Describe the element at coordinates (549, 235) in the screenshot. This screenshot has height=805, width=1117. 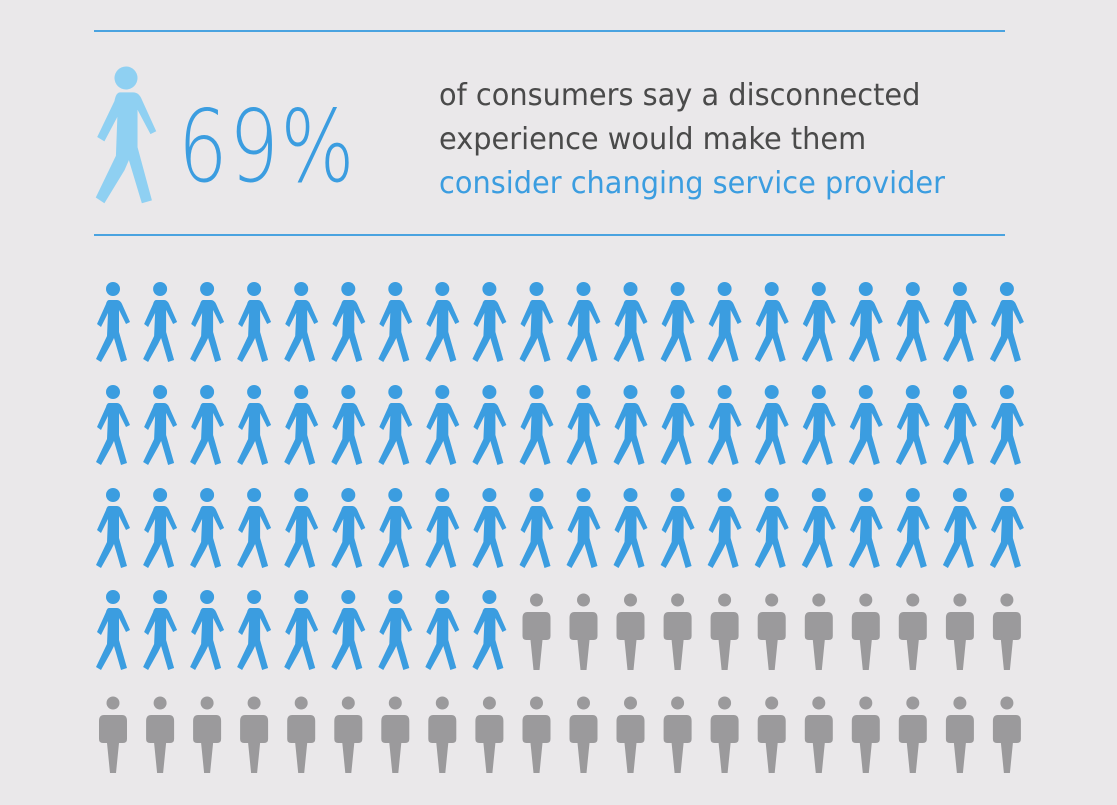
I see `bottom-divider` at that location.